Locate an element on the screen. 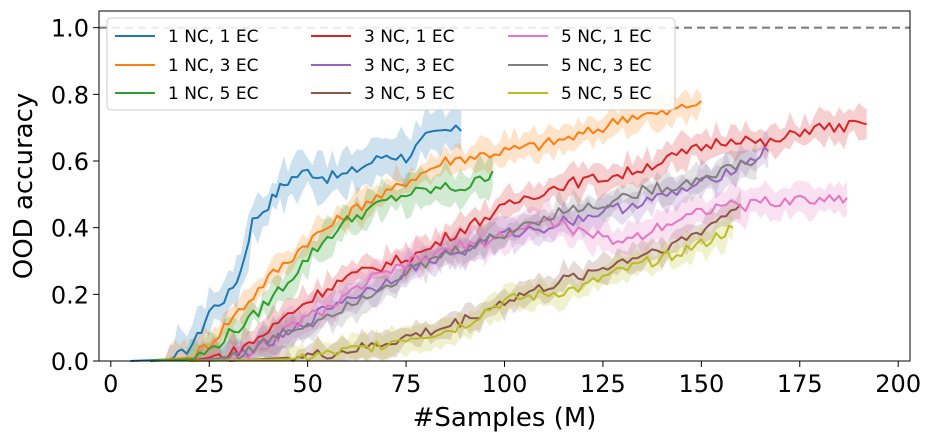  legend-label: 3 NC, 1 EC is located at coordinates (409, 37).